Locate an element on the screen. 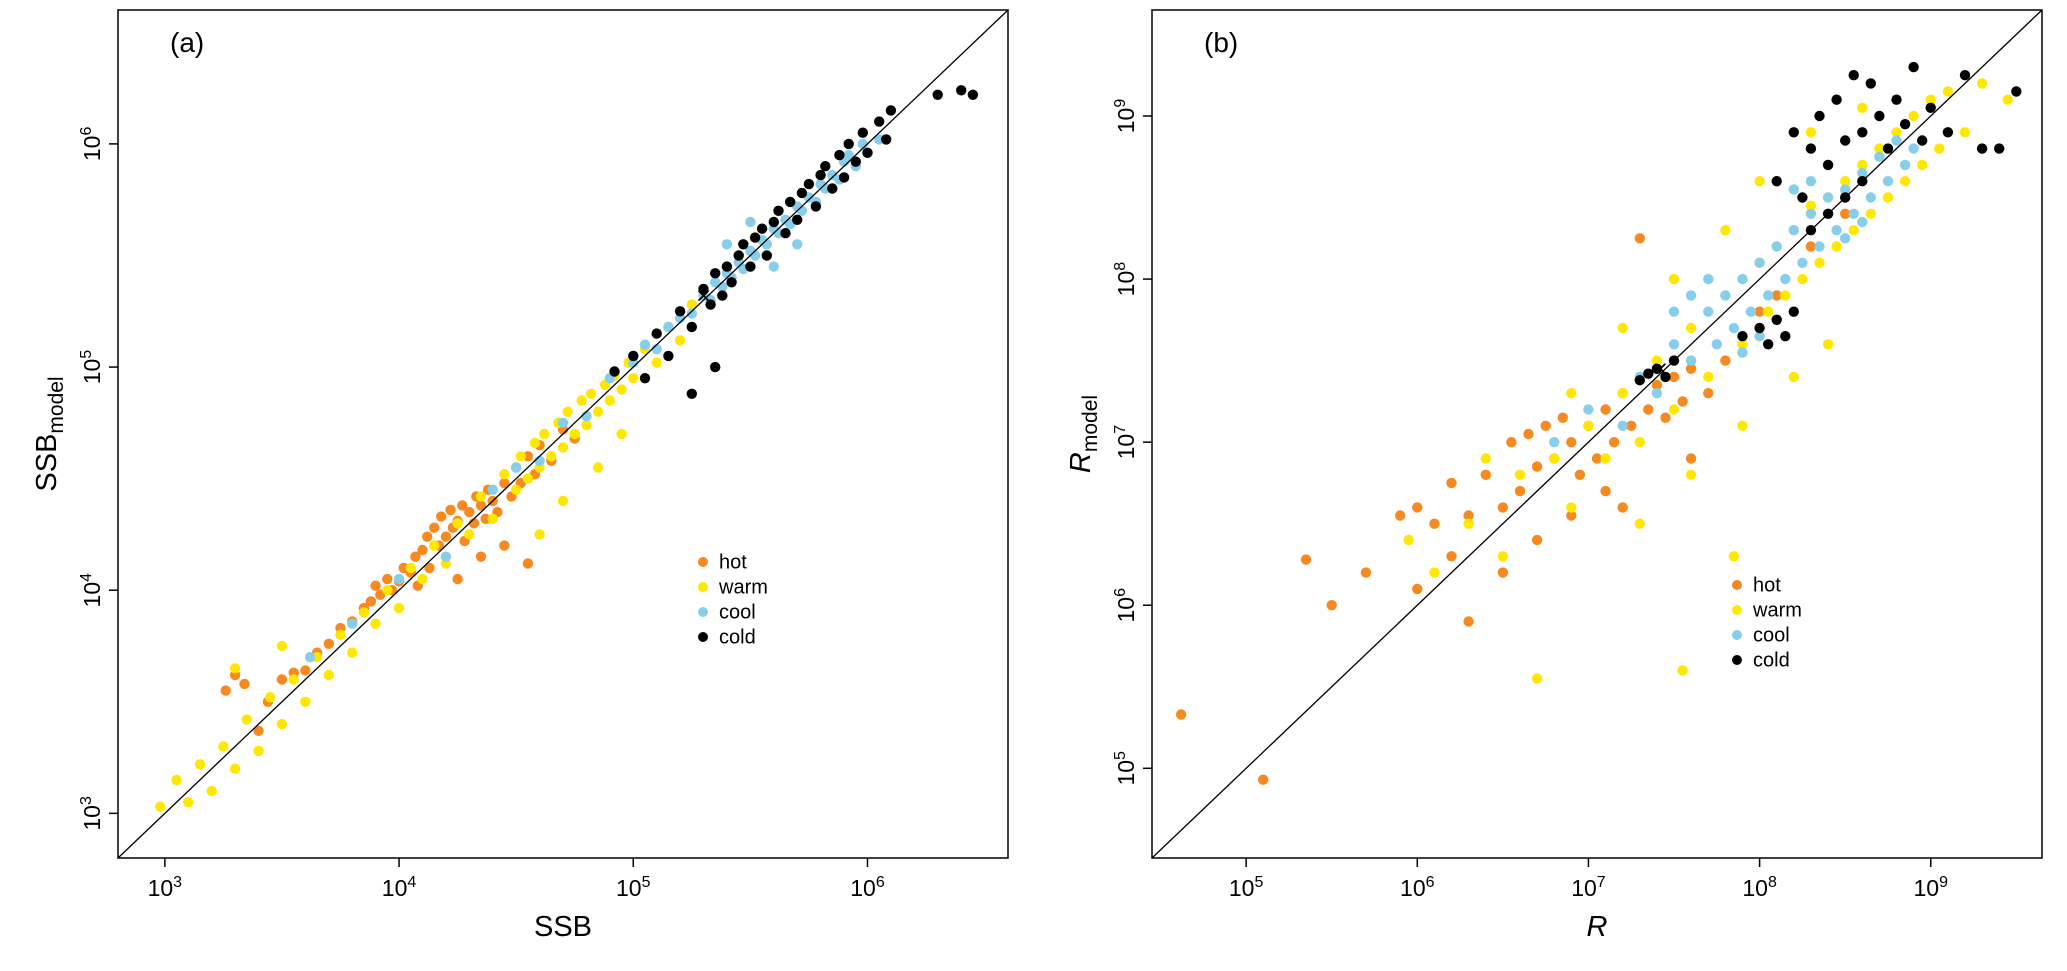 The image size is (2067, 971). y-axis-b: 105 106 107 108 109 is located at coordinates (1132, 442).